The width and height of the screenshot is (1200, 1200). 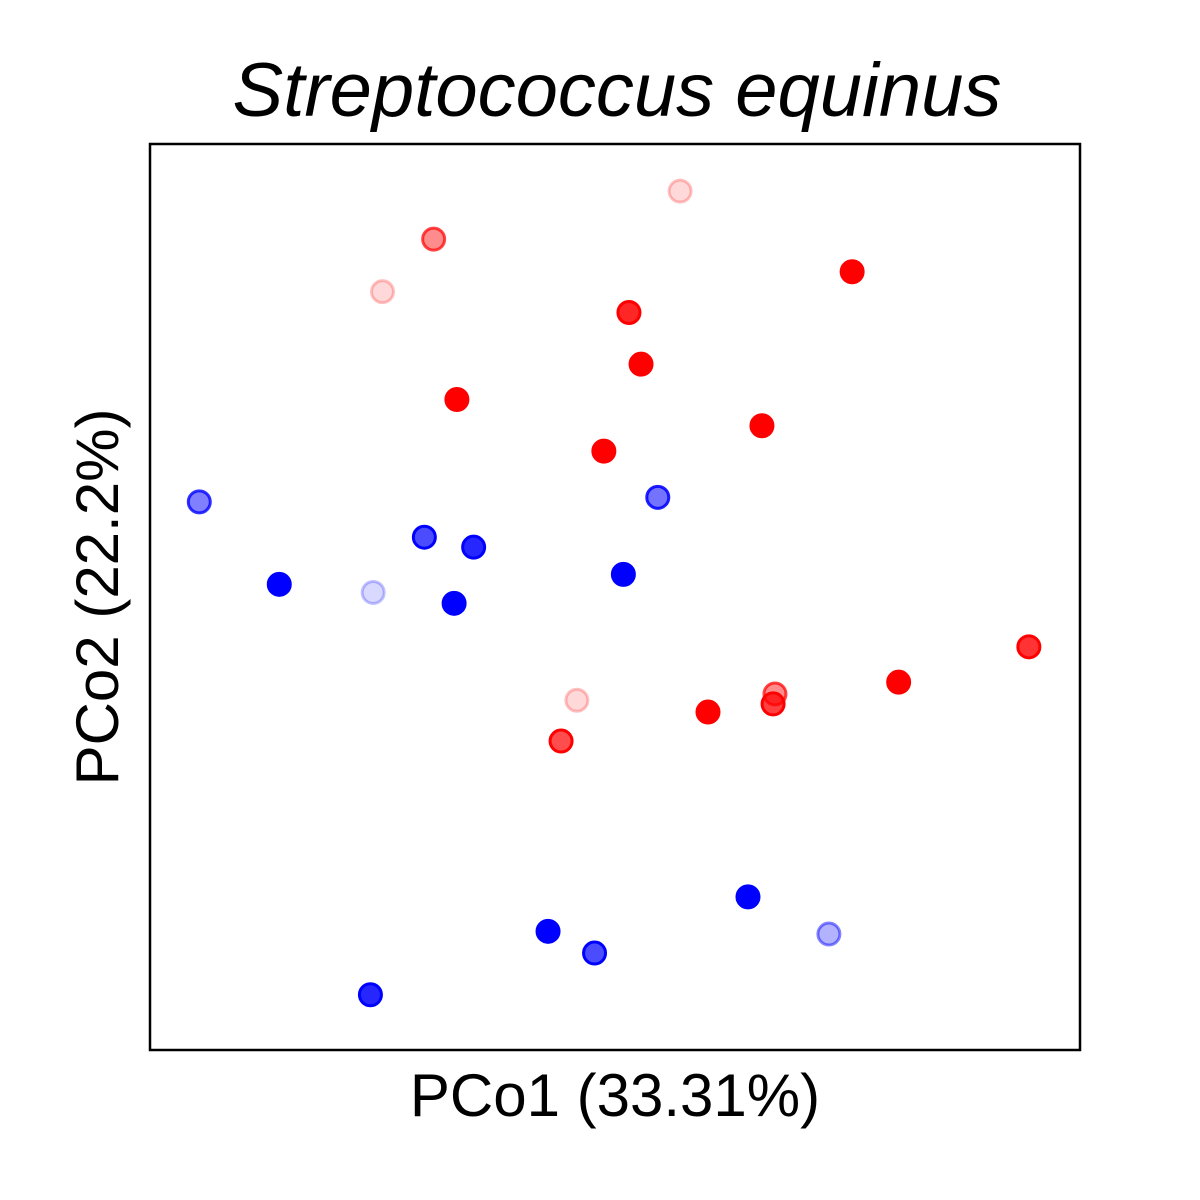 I want to click on y-axis-label: PCo2 (22.2%), so click(x=97, y=597).